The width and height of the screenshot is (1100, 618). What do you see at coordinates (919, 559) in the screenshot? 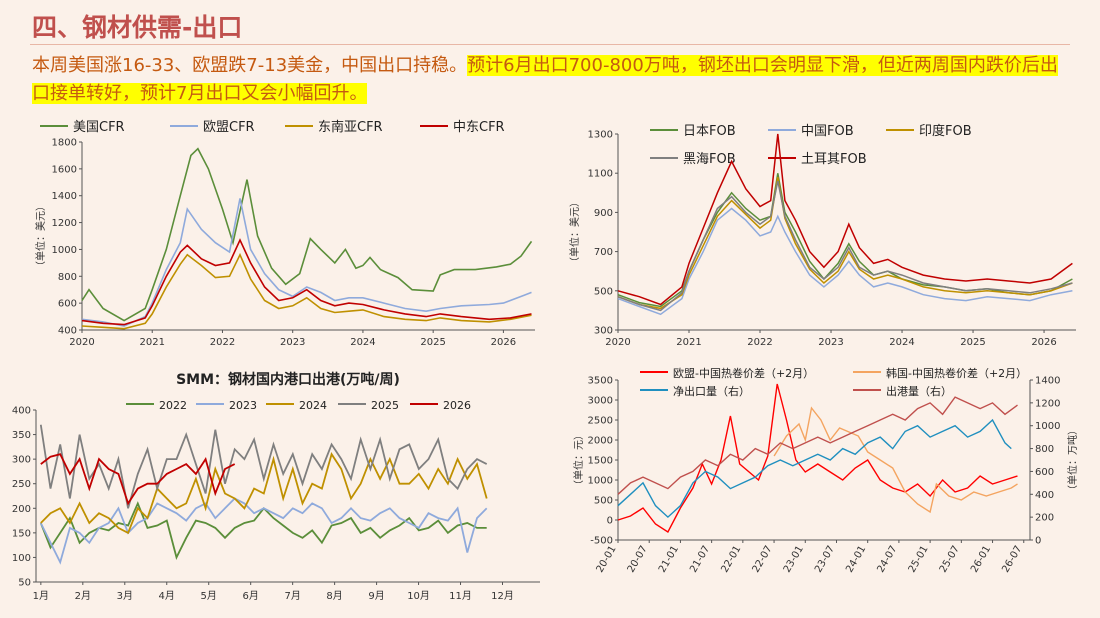
I see `x-tick-label: 25-01` at bounding box center [919, 559].